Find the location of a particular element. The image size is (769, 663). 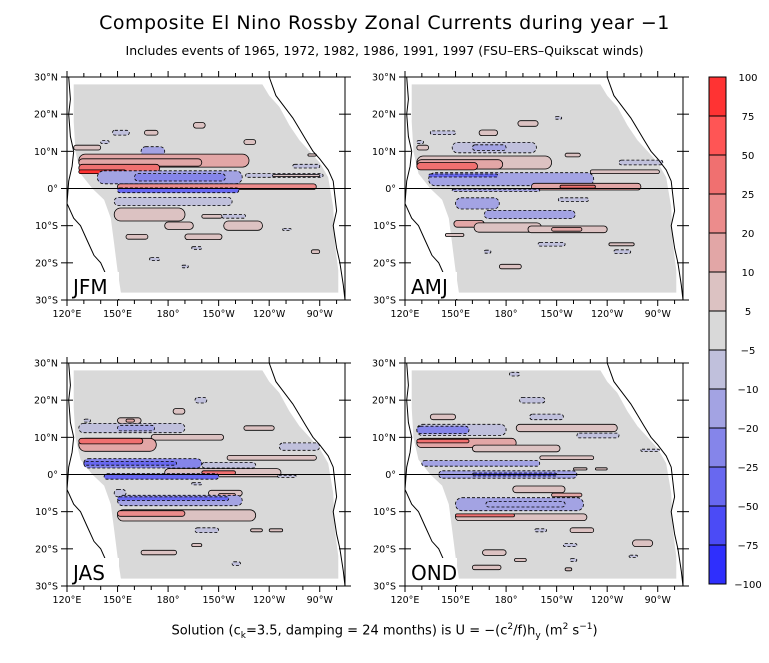

colorbar-label: 20 is located at coordinates (748, 234).